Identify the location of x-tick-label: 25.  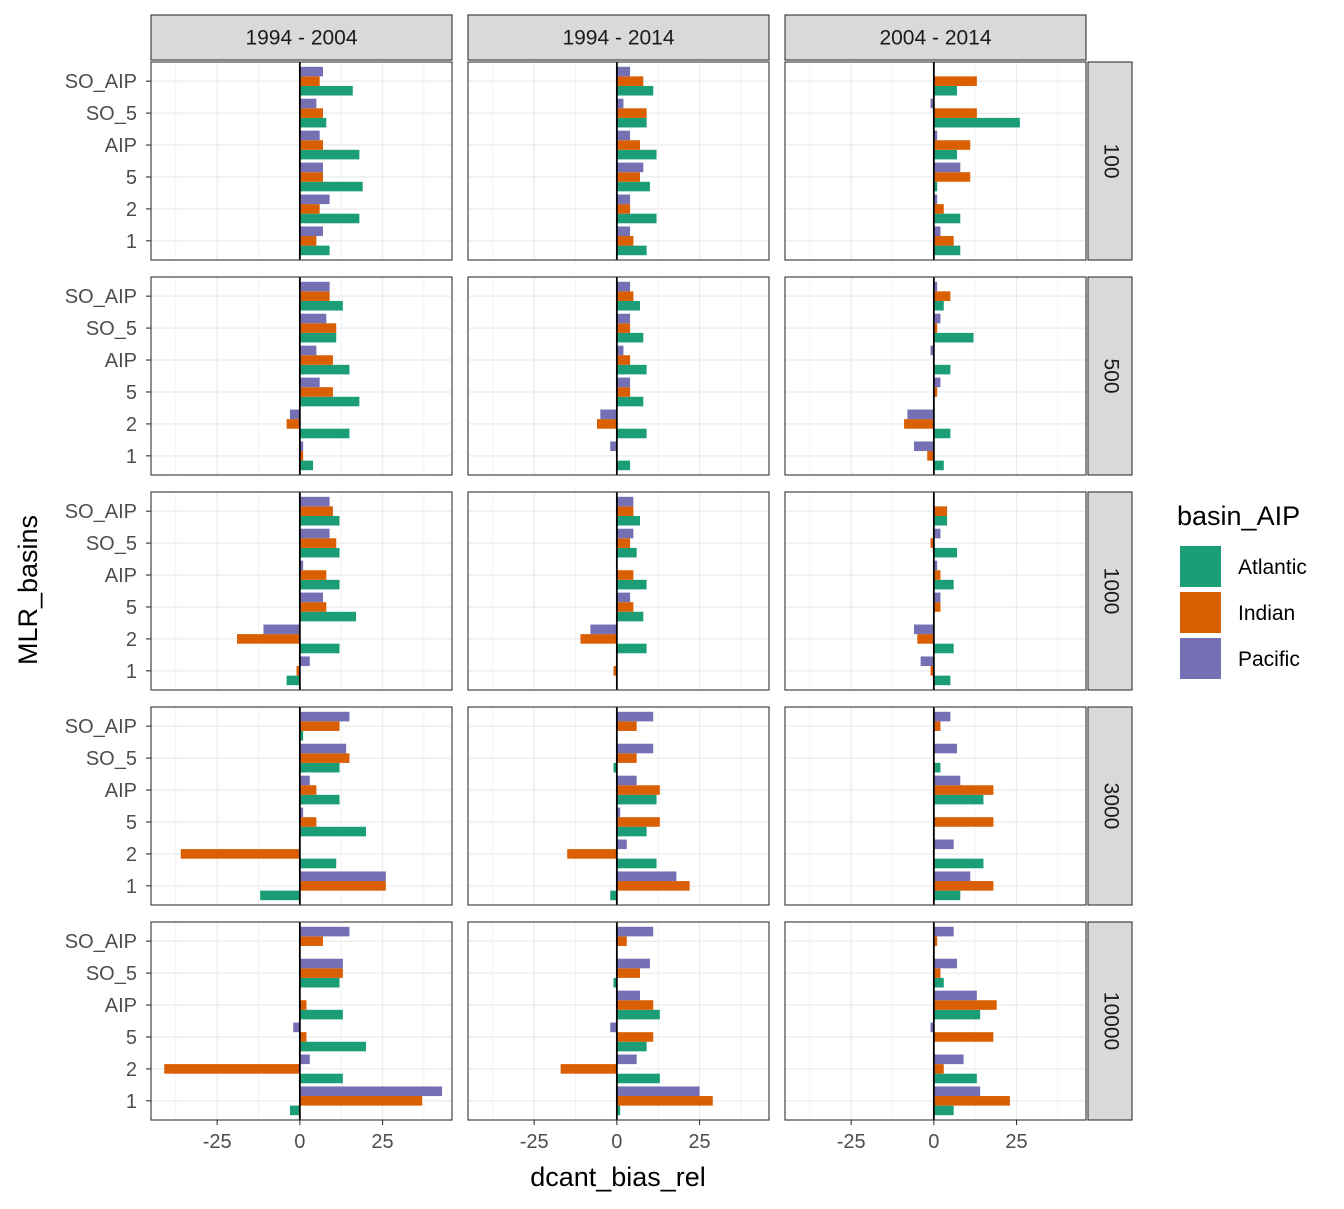
(699, 1142).